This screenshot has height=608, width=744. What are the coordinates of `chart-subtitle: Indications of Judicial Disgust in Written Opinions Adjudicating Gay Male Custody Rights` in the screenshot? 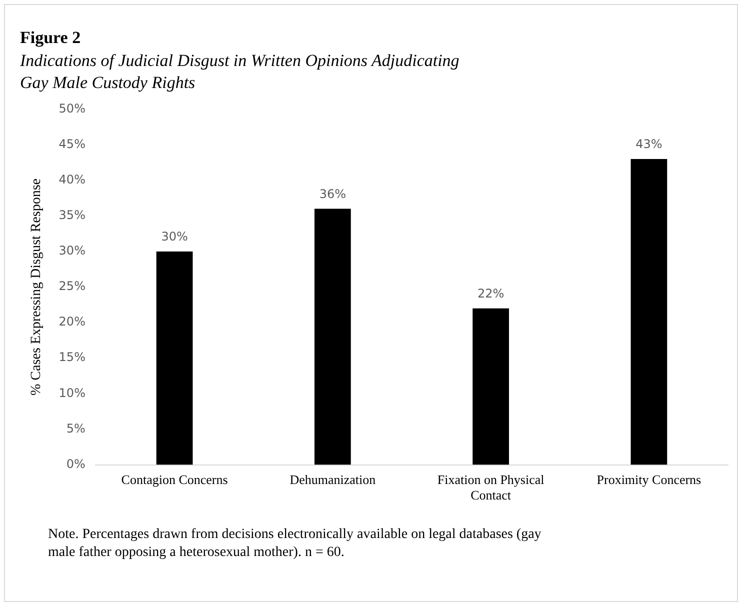 It's located at (240, 72).